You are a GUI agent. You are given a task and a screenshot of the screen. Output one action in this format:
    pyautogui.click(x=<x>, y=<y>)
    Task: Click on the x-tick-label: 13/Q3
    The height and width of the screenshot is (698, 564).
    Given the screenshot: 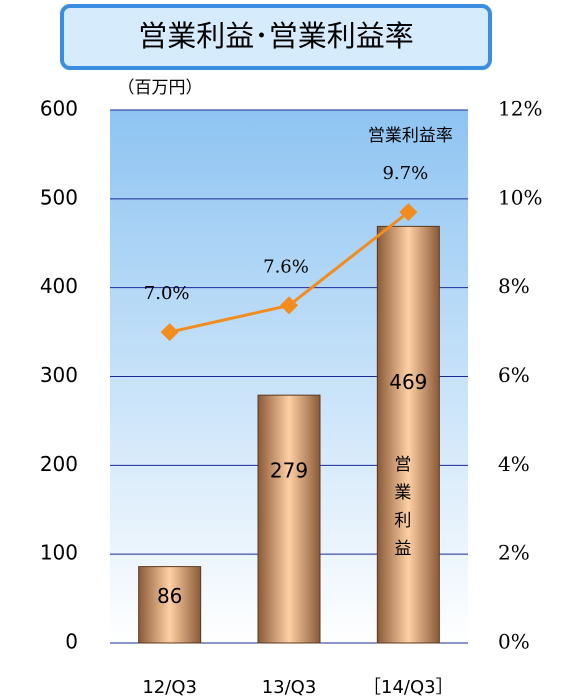 What is the action you would take?
    pyautogui.click(x=289, y=687)
    